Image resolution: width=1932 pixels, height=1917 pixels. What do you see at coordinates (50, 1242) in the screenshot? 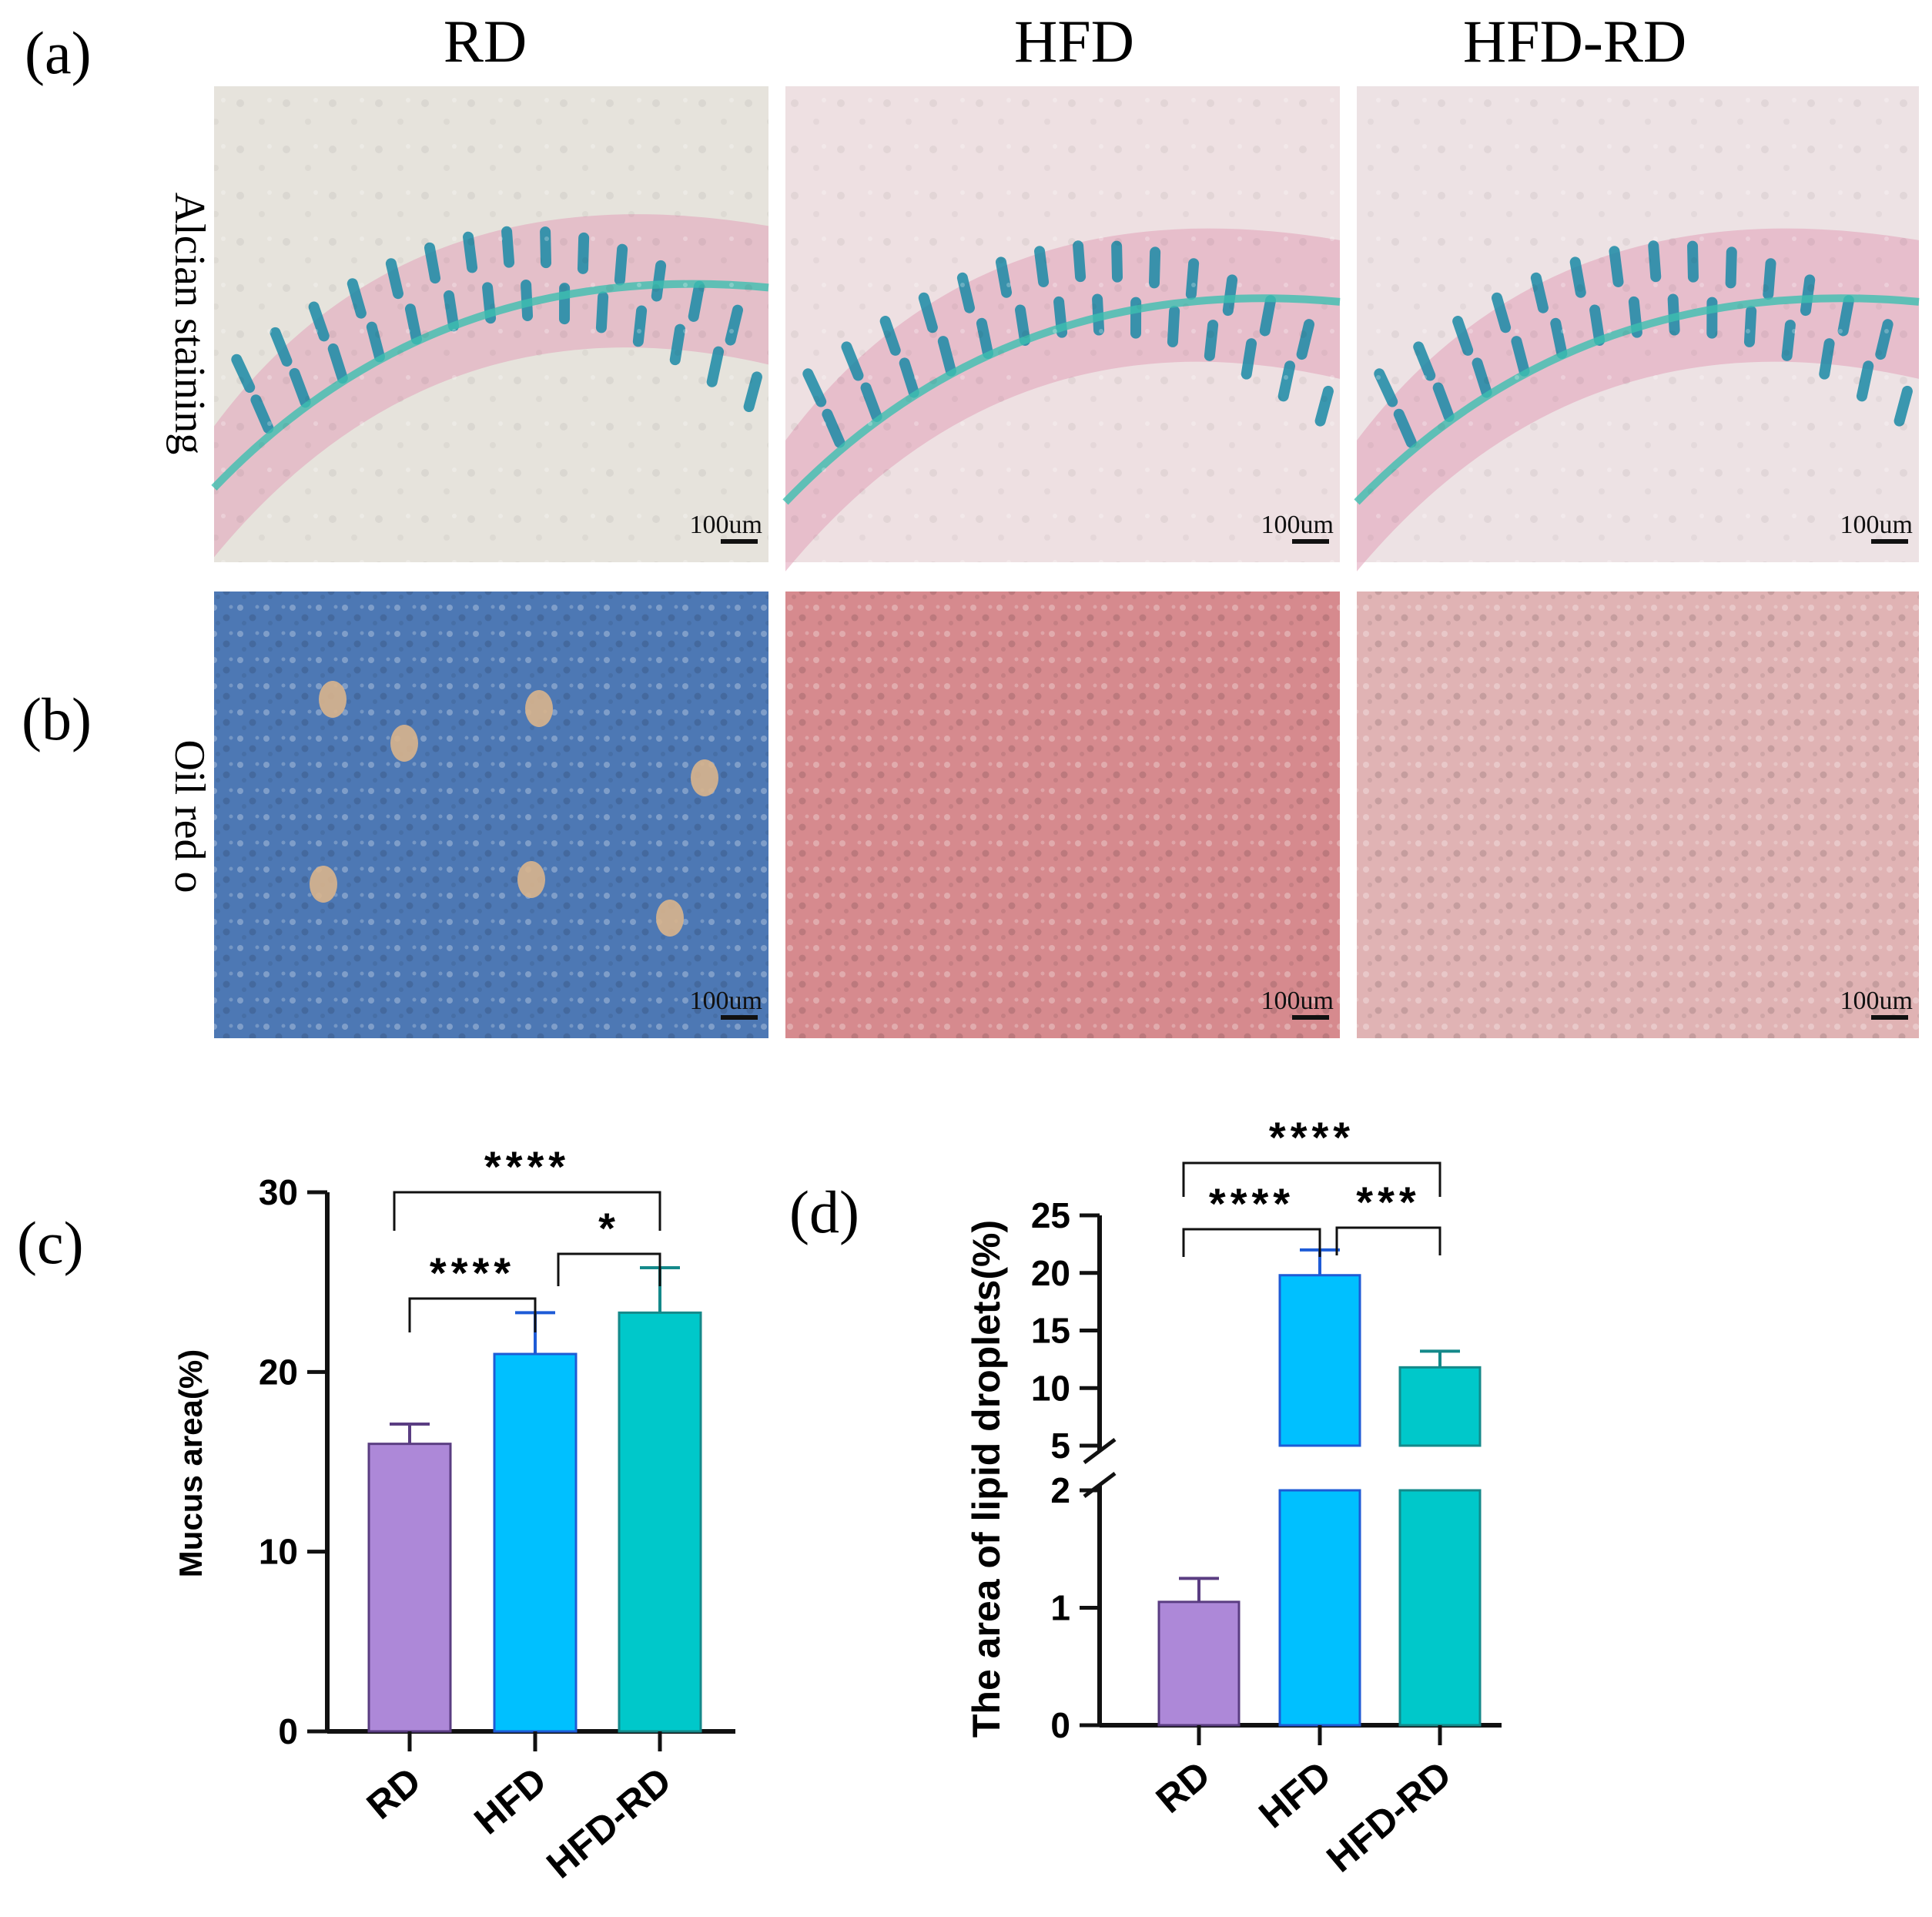
I see `panel-label-c: (c)` at bounding box center [50, 1242].